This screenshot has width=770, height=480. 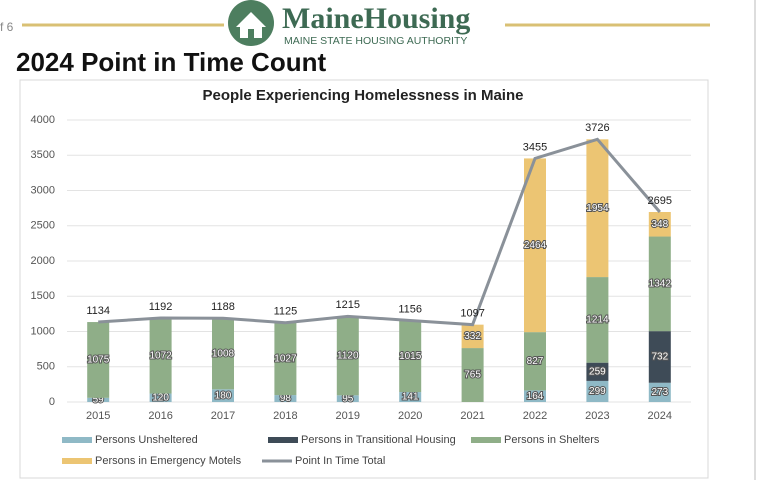 I want to click on data-label: 1342, so click(x=660, y=283).